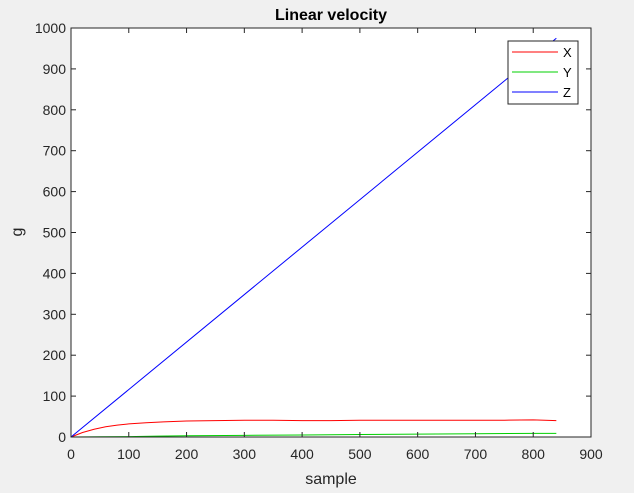 The width and height of the screenshot is (634, 493). I want to click on x-tick-label: 900, so click(591, 454).